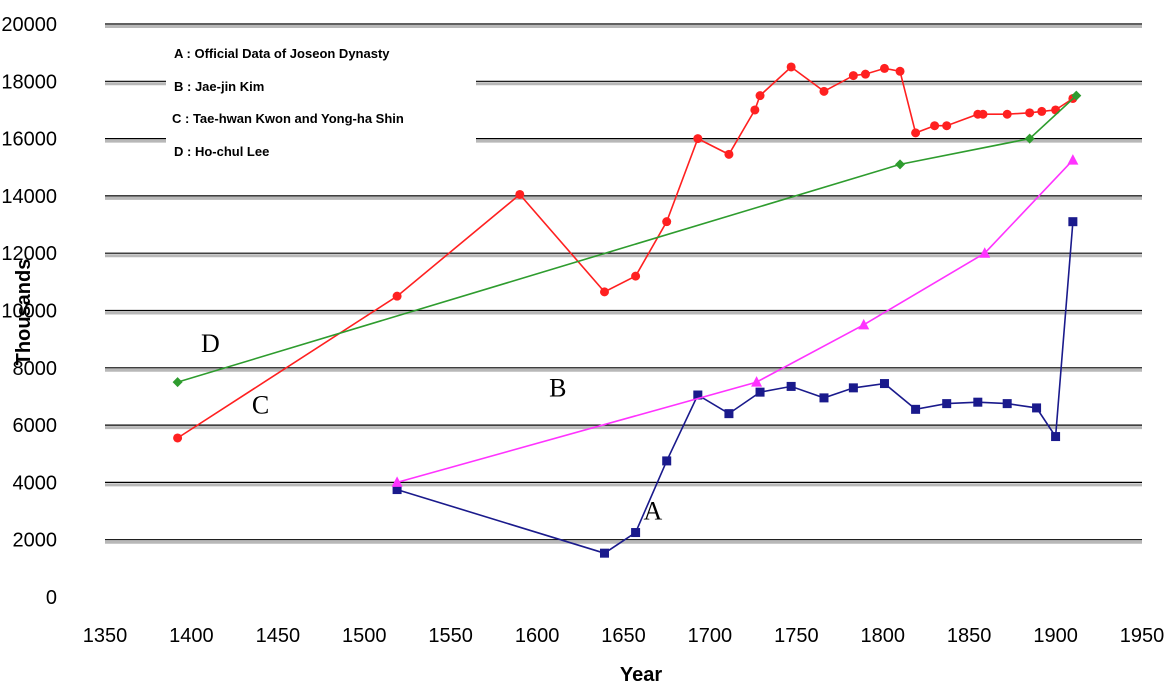 The width and height of the screenshot is (1168, 689). What do you see at coordinates (29, 140) in the screenshot?
I see `y-tick-label-16000: 16000` at bounding box center [29, 140].